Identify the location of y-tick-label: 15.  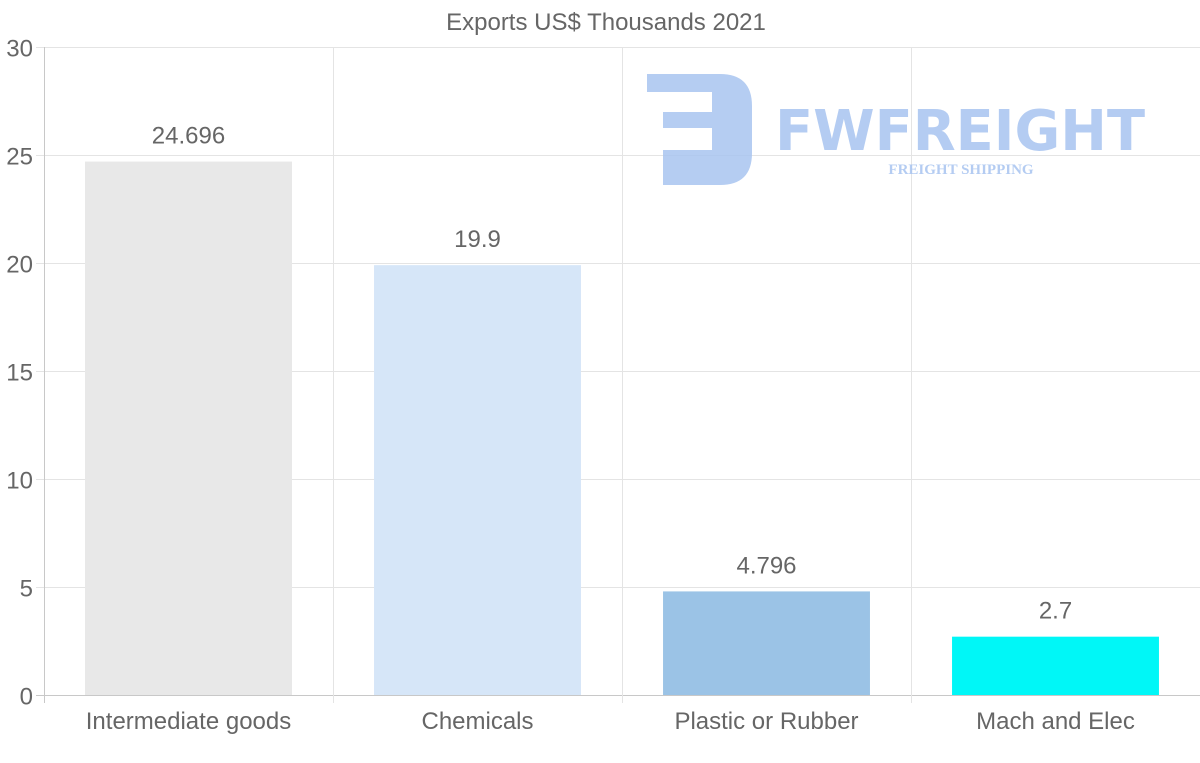
(19, 373).